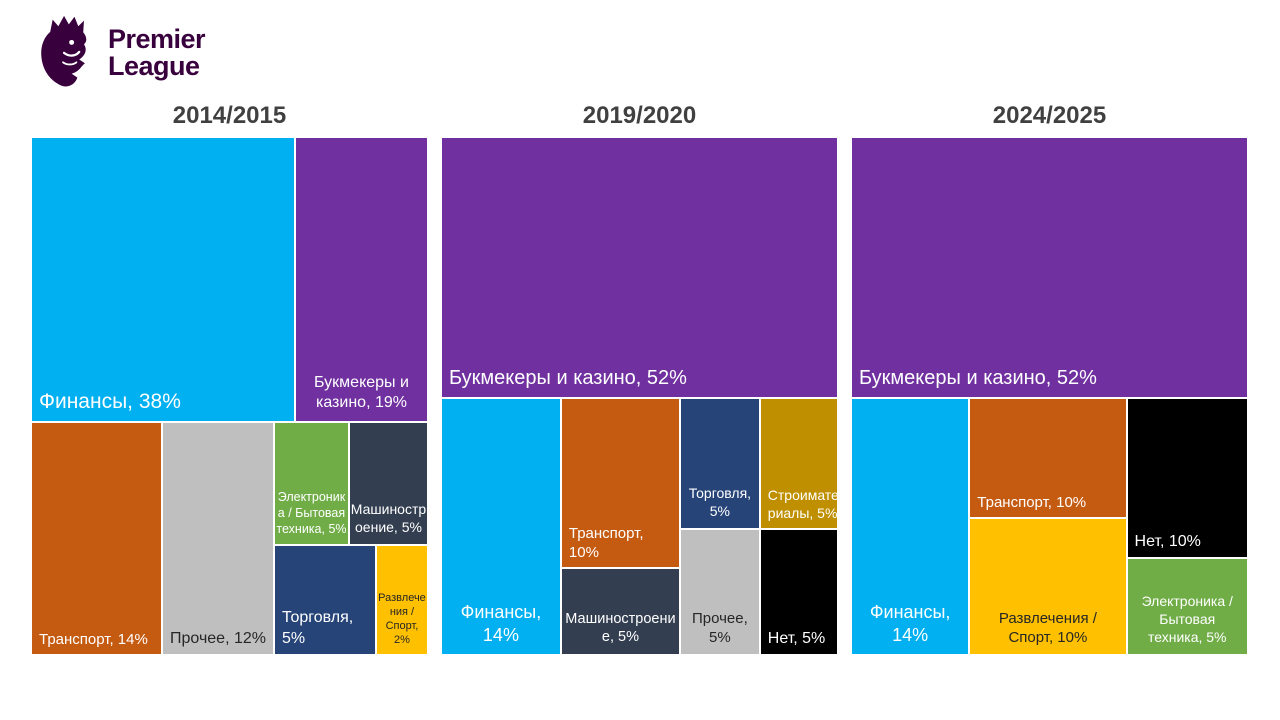  What do you see at coordinates (1048, 586) in the screenshot?
I see `treemap-cell: Развлечения / Спорт, 10%` at bounding box center [1048, 586].